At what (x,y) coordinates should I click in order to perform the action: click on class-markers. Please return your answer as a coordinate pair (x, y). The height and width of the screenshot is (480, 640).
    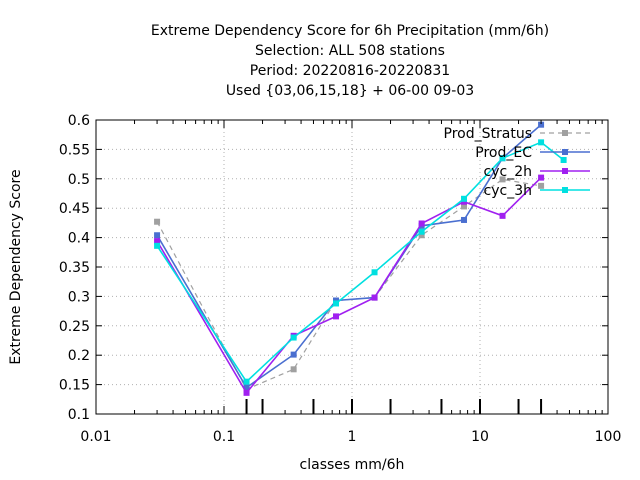
    Looking at the image, I should click on (394, 406).